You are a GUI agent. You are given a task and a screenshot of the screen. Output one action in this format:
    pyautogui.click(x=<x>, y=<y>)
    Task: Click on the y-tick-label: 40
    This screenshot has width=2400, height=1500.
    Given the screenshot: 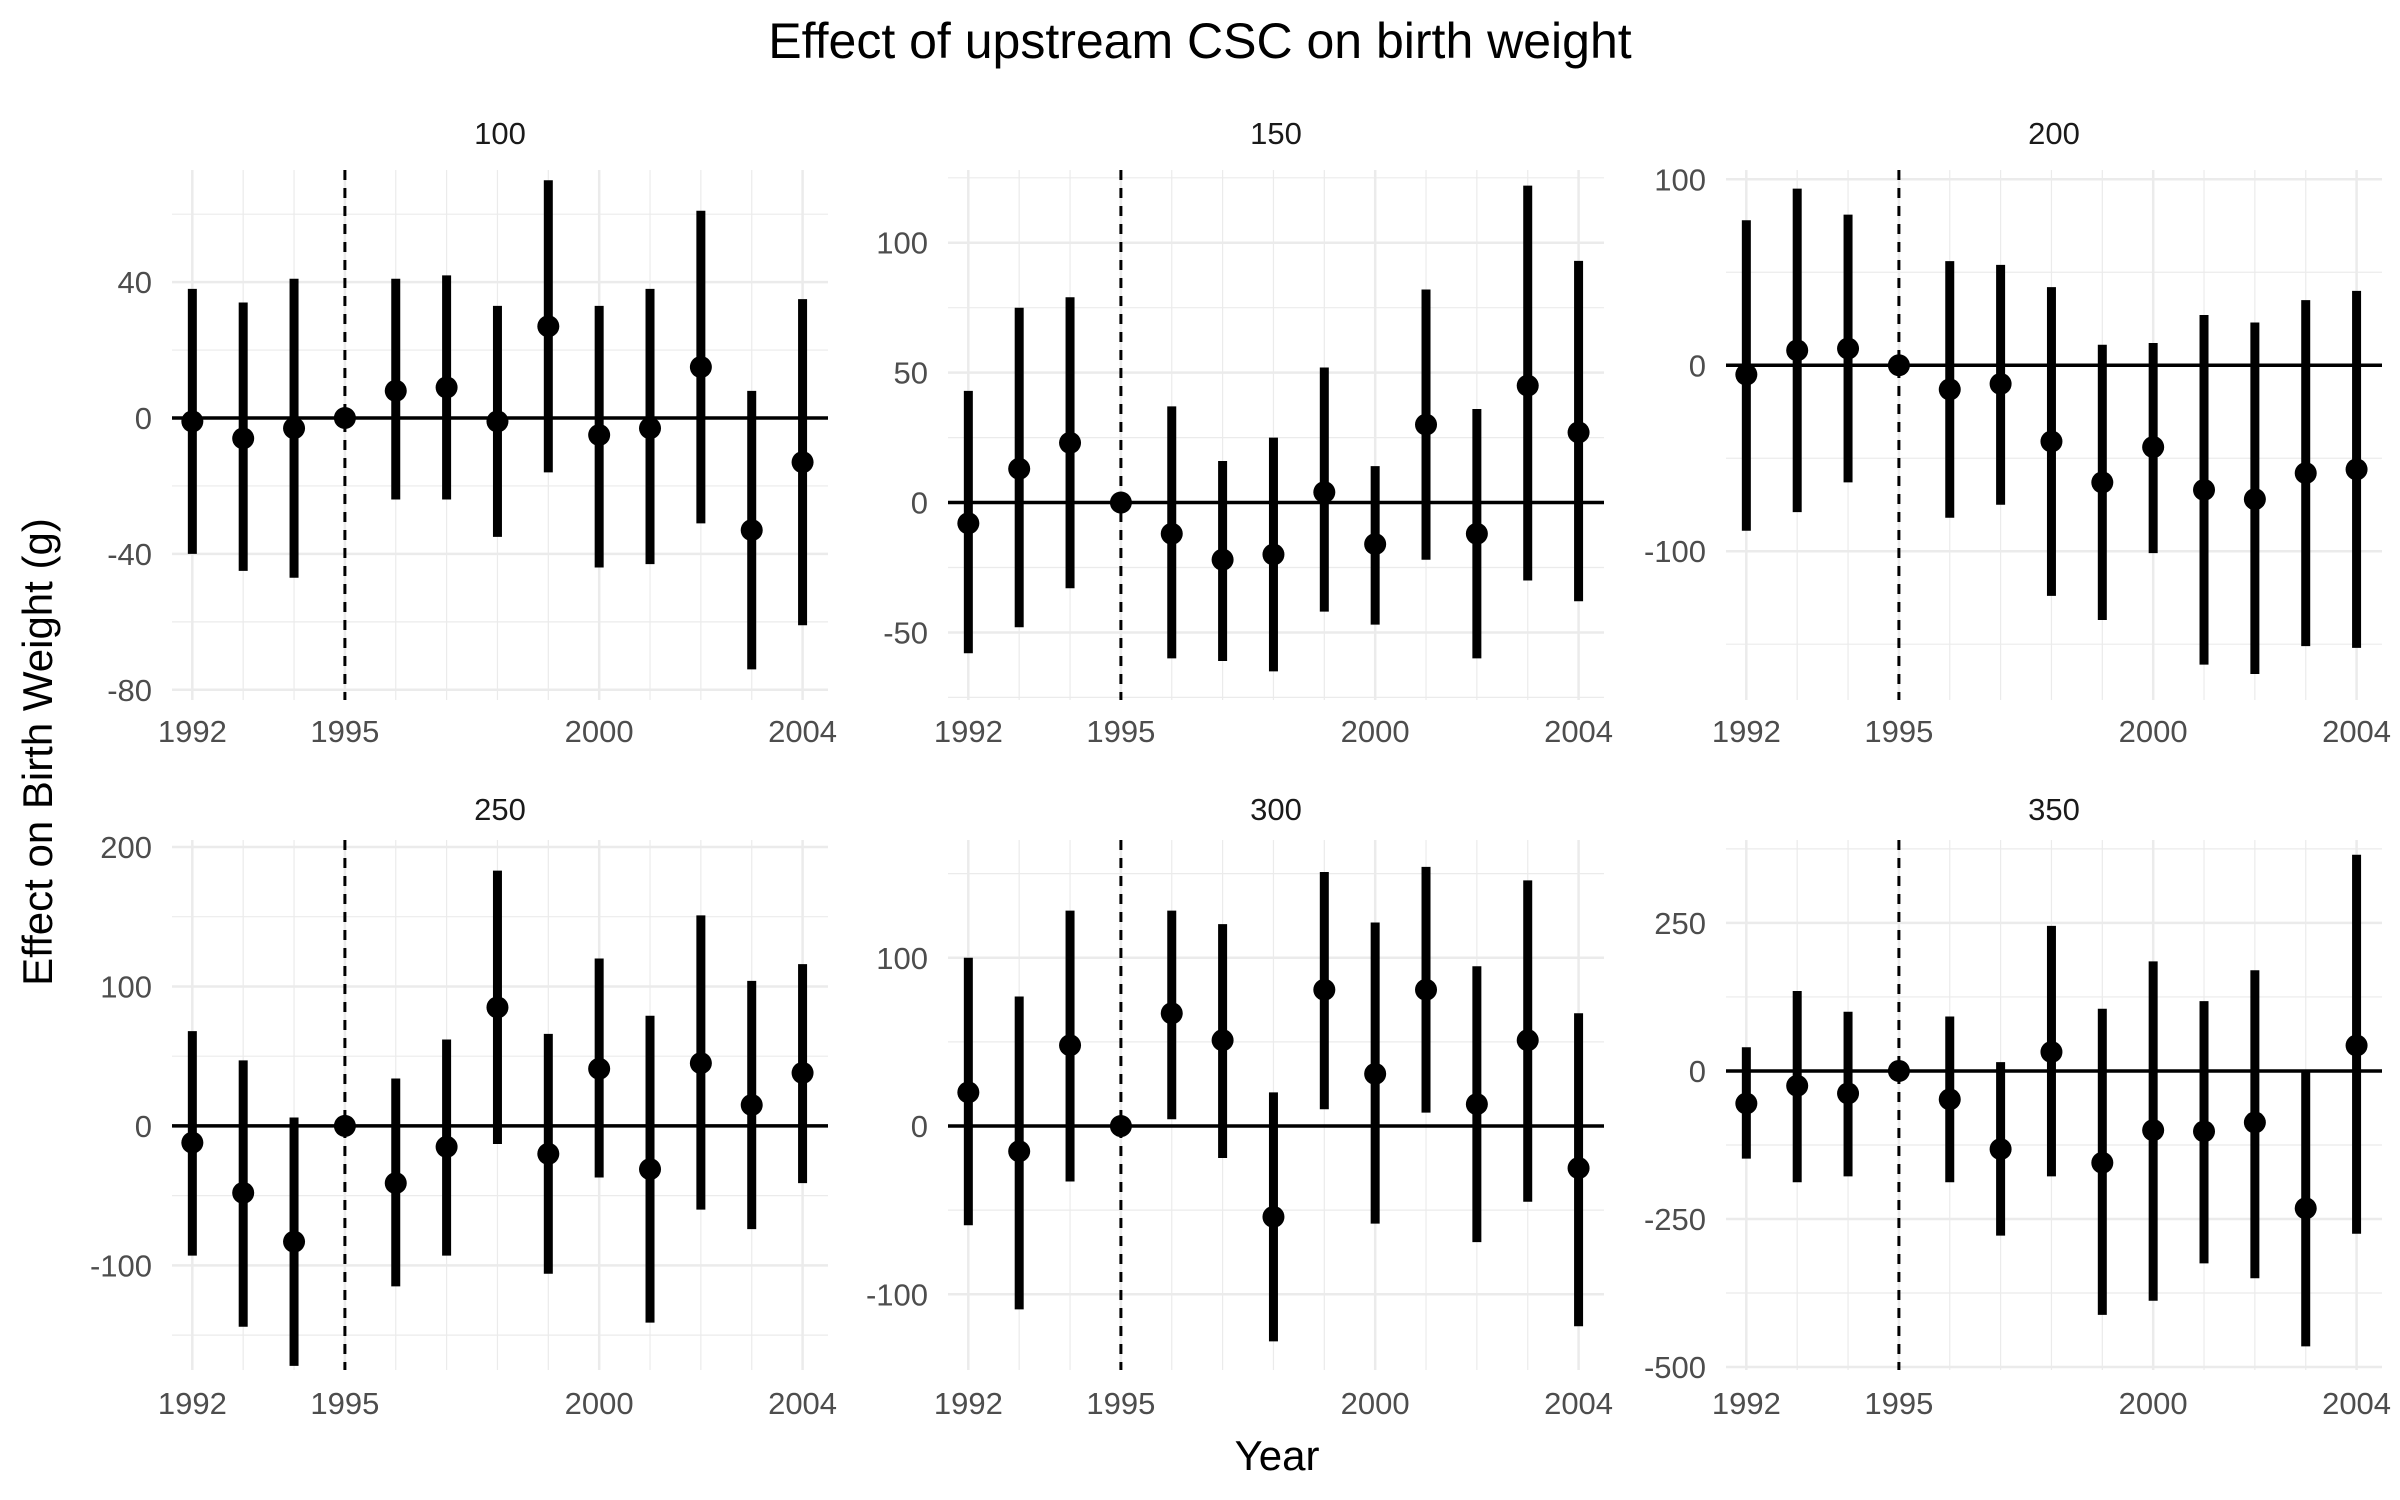 What is the action you would take?
    pyautogui.click(x=135, y=282)
    